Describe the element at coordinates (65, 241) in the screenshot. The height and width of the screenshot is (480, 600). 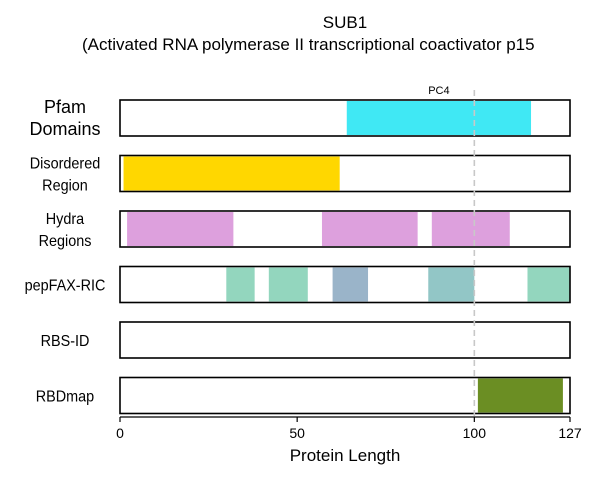
I see `track-label-line: Regions` at that location.